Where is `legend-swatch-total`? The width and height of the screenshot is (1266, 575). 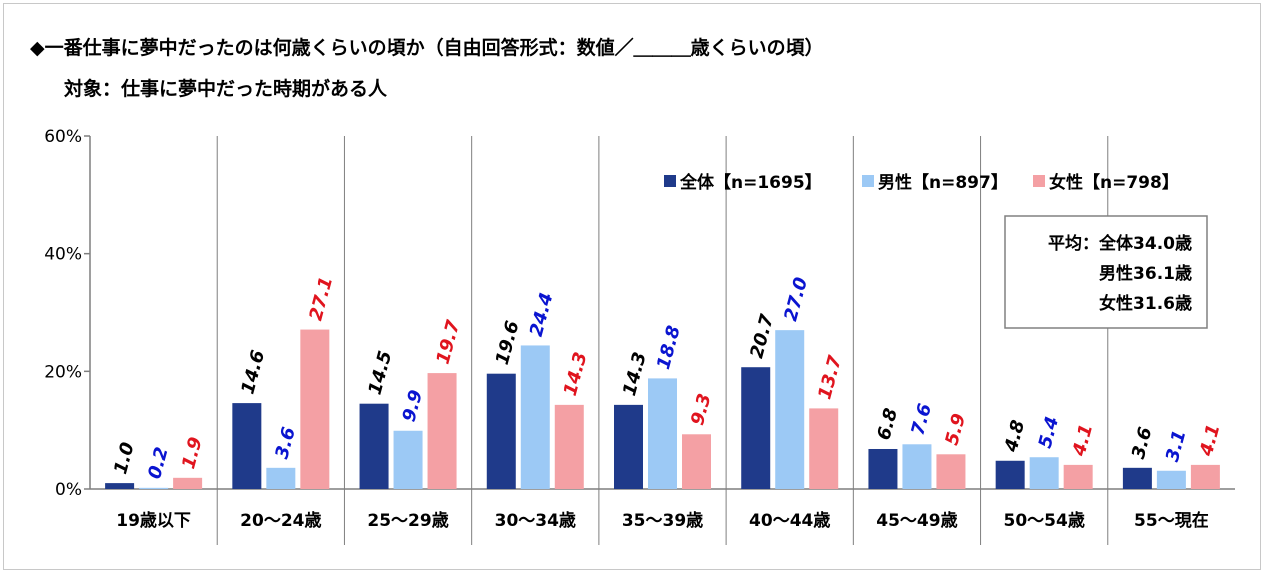 legend-swatch-total is located at coordinates (670, 181).